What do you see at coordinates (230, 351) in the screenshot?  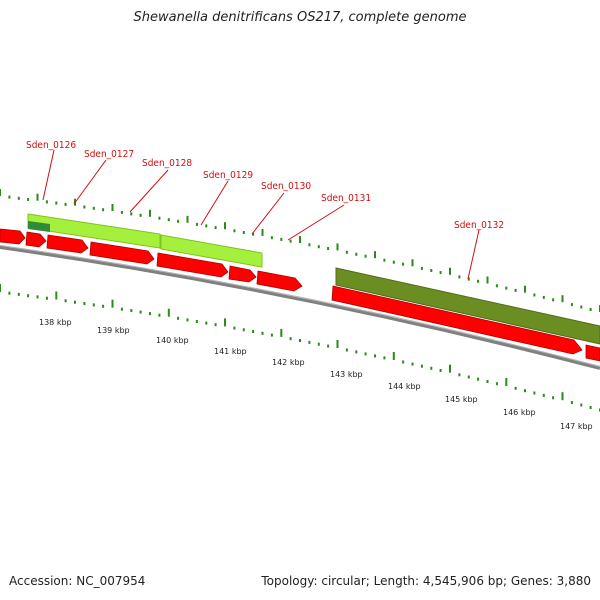 I see `scale-label: 141 kbp` at bounding box center [230, 351].